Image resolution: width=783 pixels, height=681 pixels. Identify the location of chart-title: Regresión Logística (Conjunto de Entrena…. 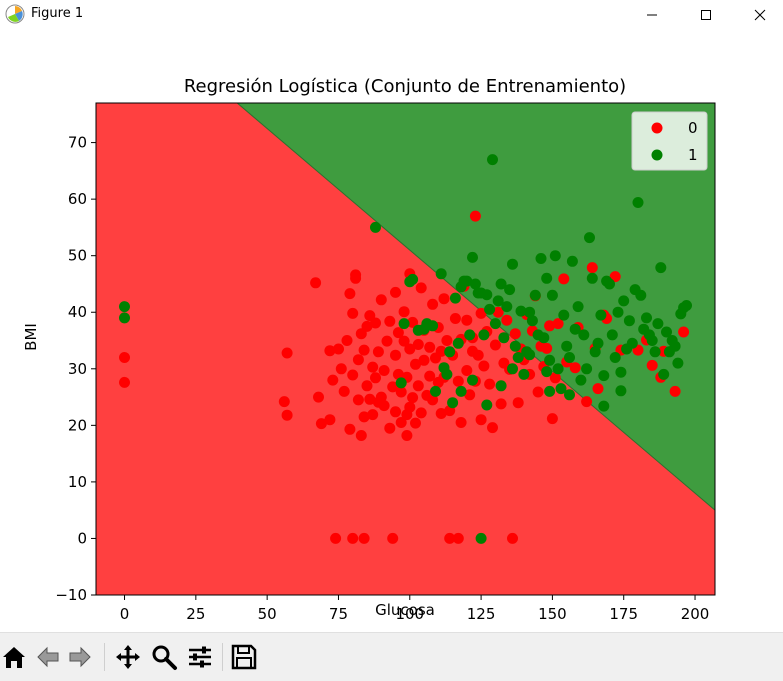
(405, 86).